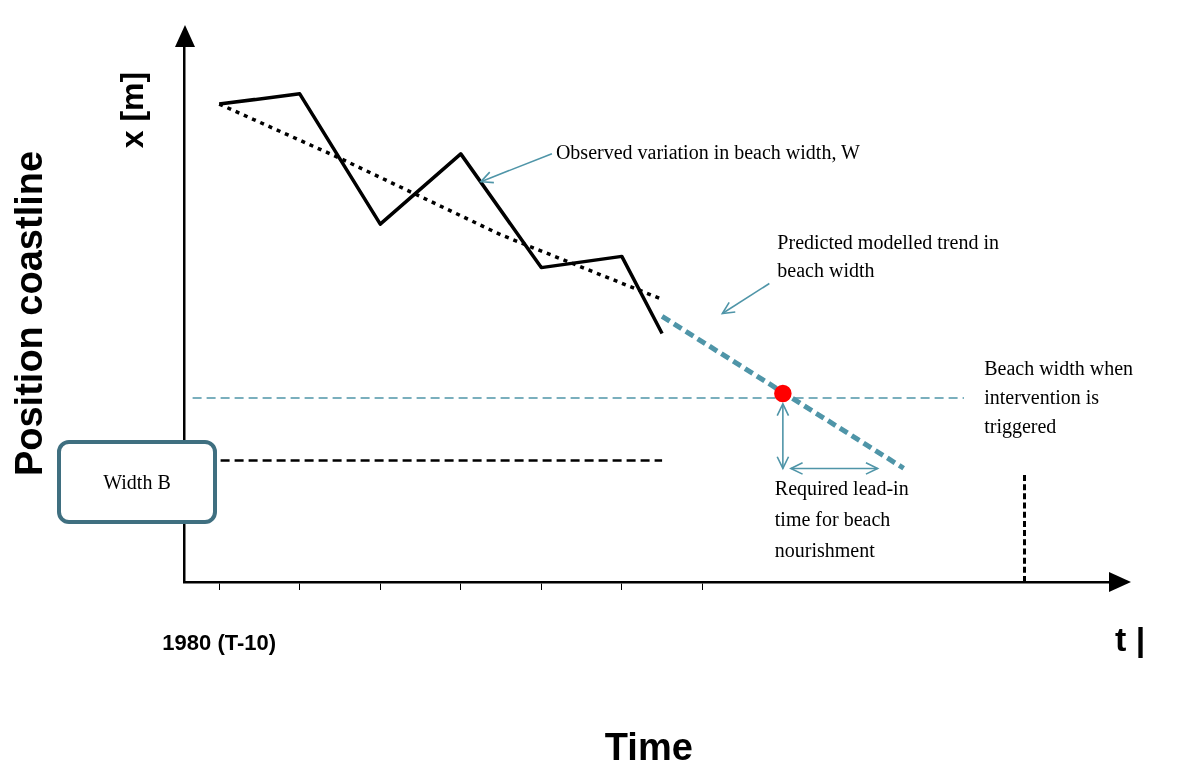  I want to click on text: x [m], so click(132, 110).